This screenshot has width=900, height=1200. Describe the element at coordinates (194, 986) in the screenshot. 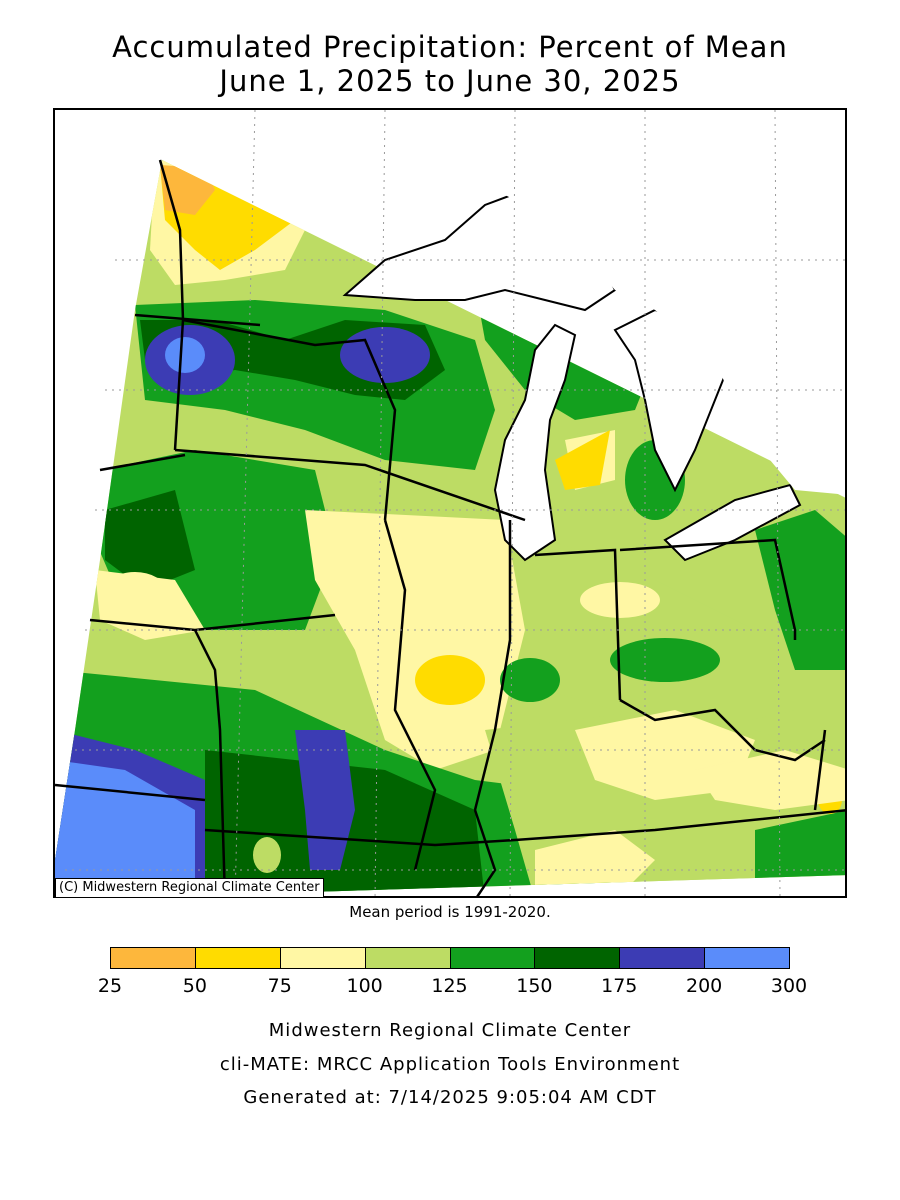

I see `legend-tick-label: 50` at that location.